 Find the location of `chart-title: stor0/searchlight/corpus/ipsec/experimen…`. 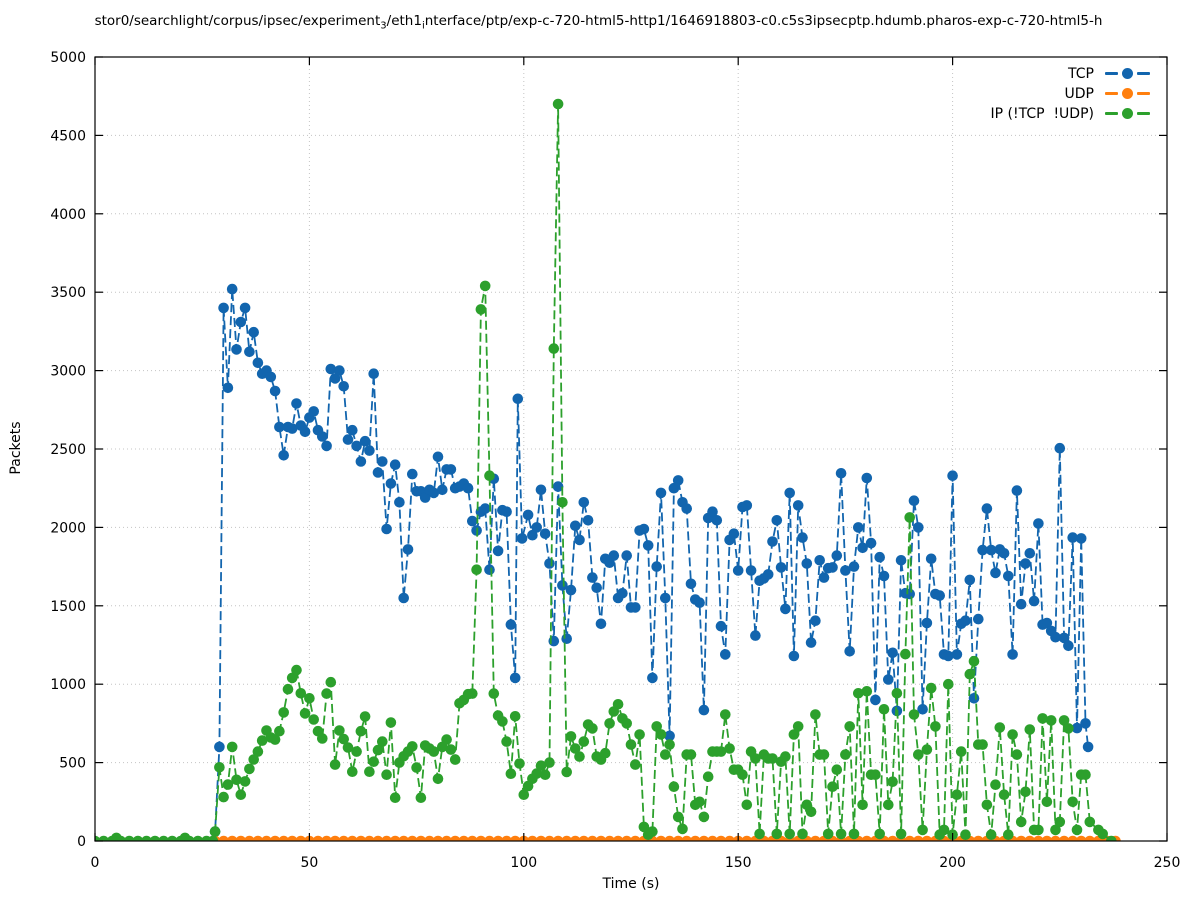

chart-title: stor0/searchlight/corpus/ipsec/experimen… is located at coordinates (598, 22).